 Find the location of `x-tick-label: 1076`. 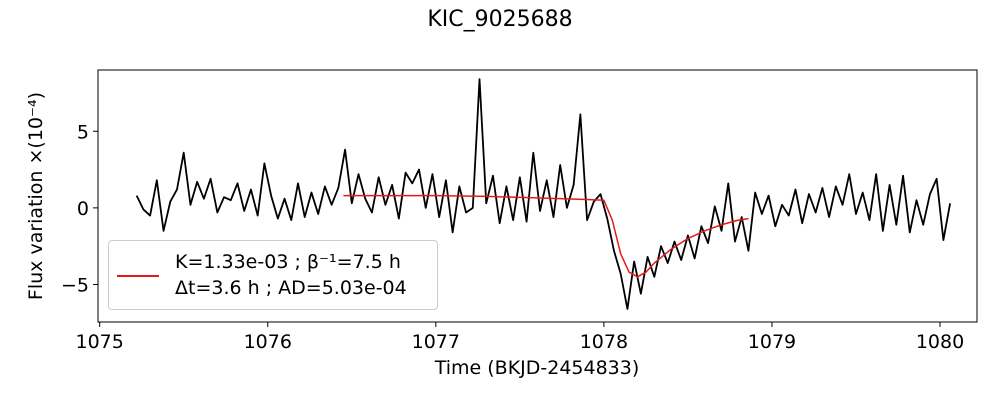

x-tick-label: 1076 is located at coordinates (268, 342).